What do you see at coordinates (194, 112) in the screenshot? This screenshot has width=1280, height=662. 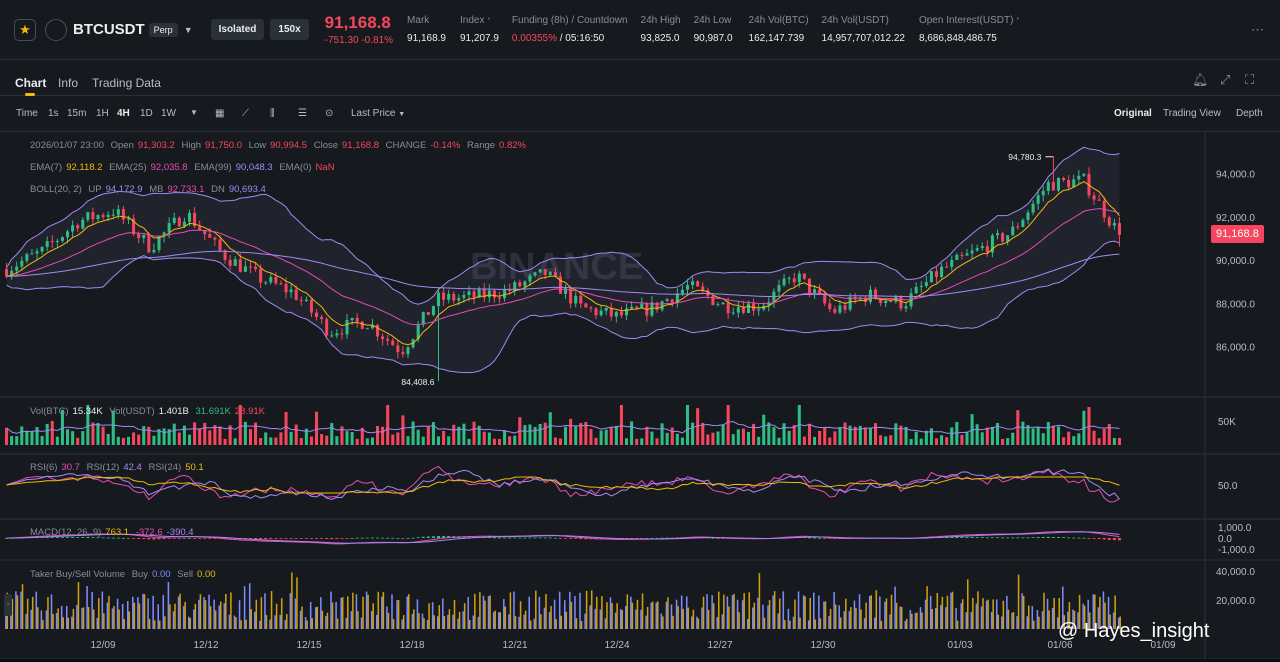 I see `interval-dropdown-icon: ▼` at bounding box center [194, 112].